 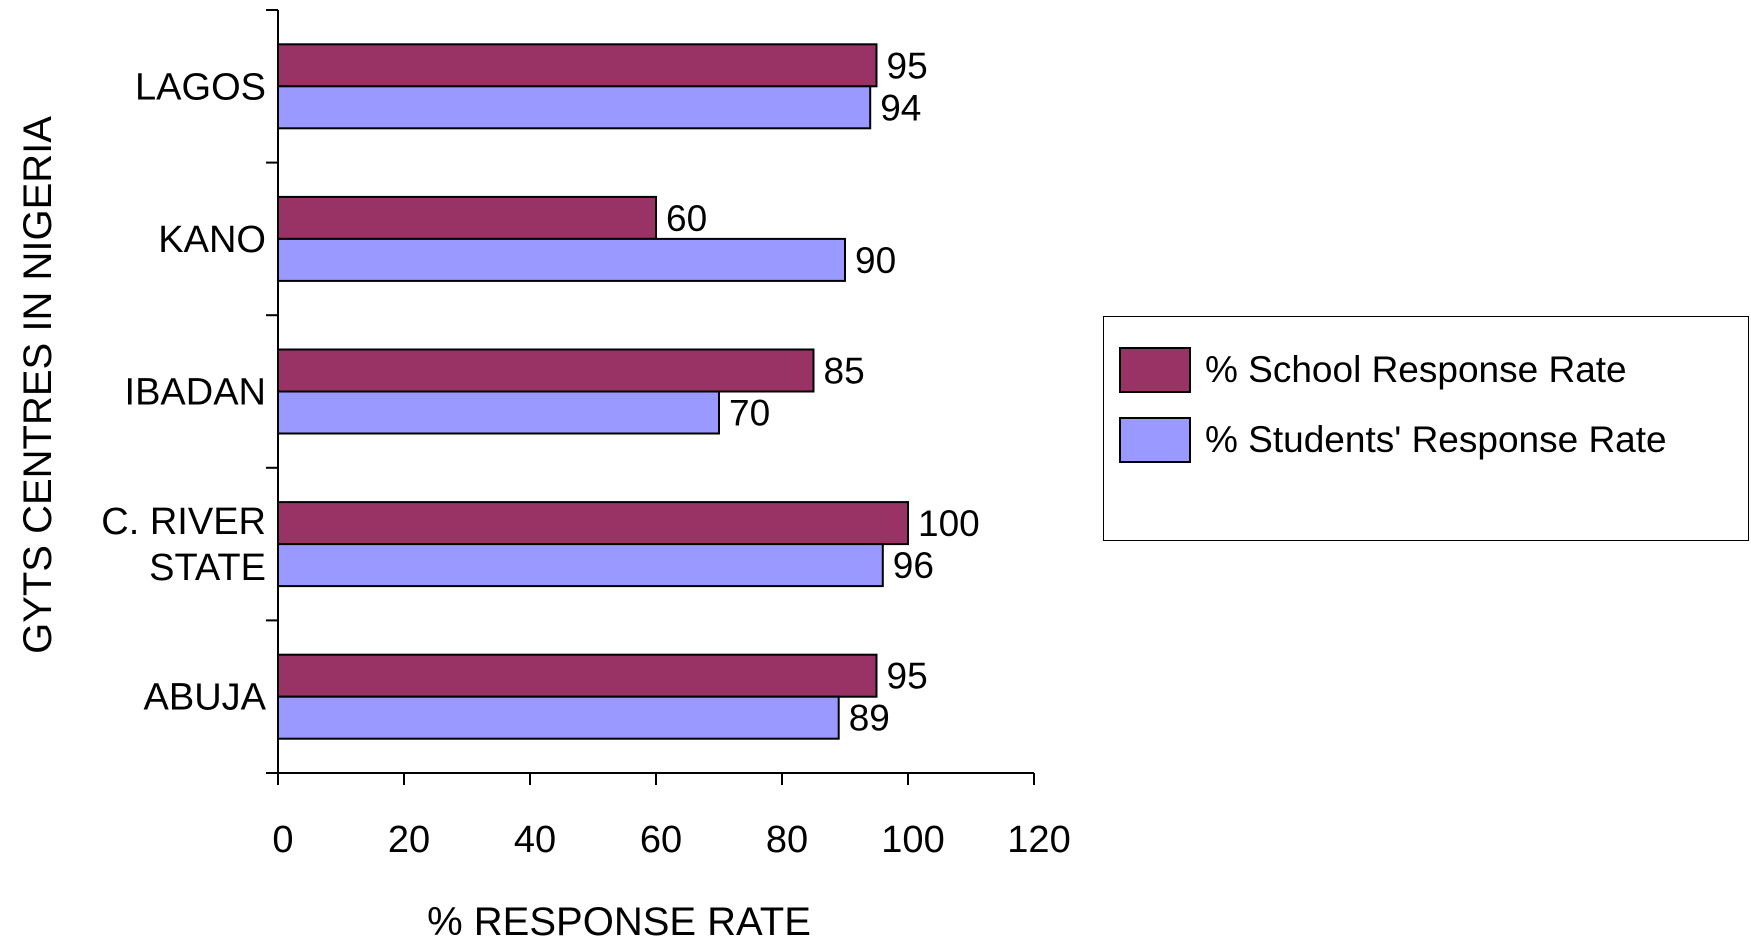 I want to click on x-tick-label-20: 20, so click(x=409, y=840).